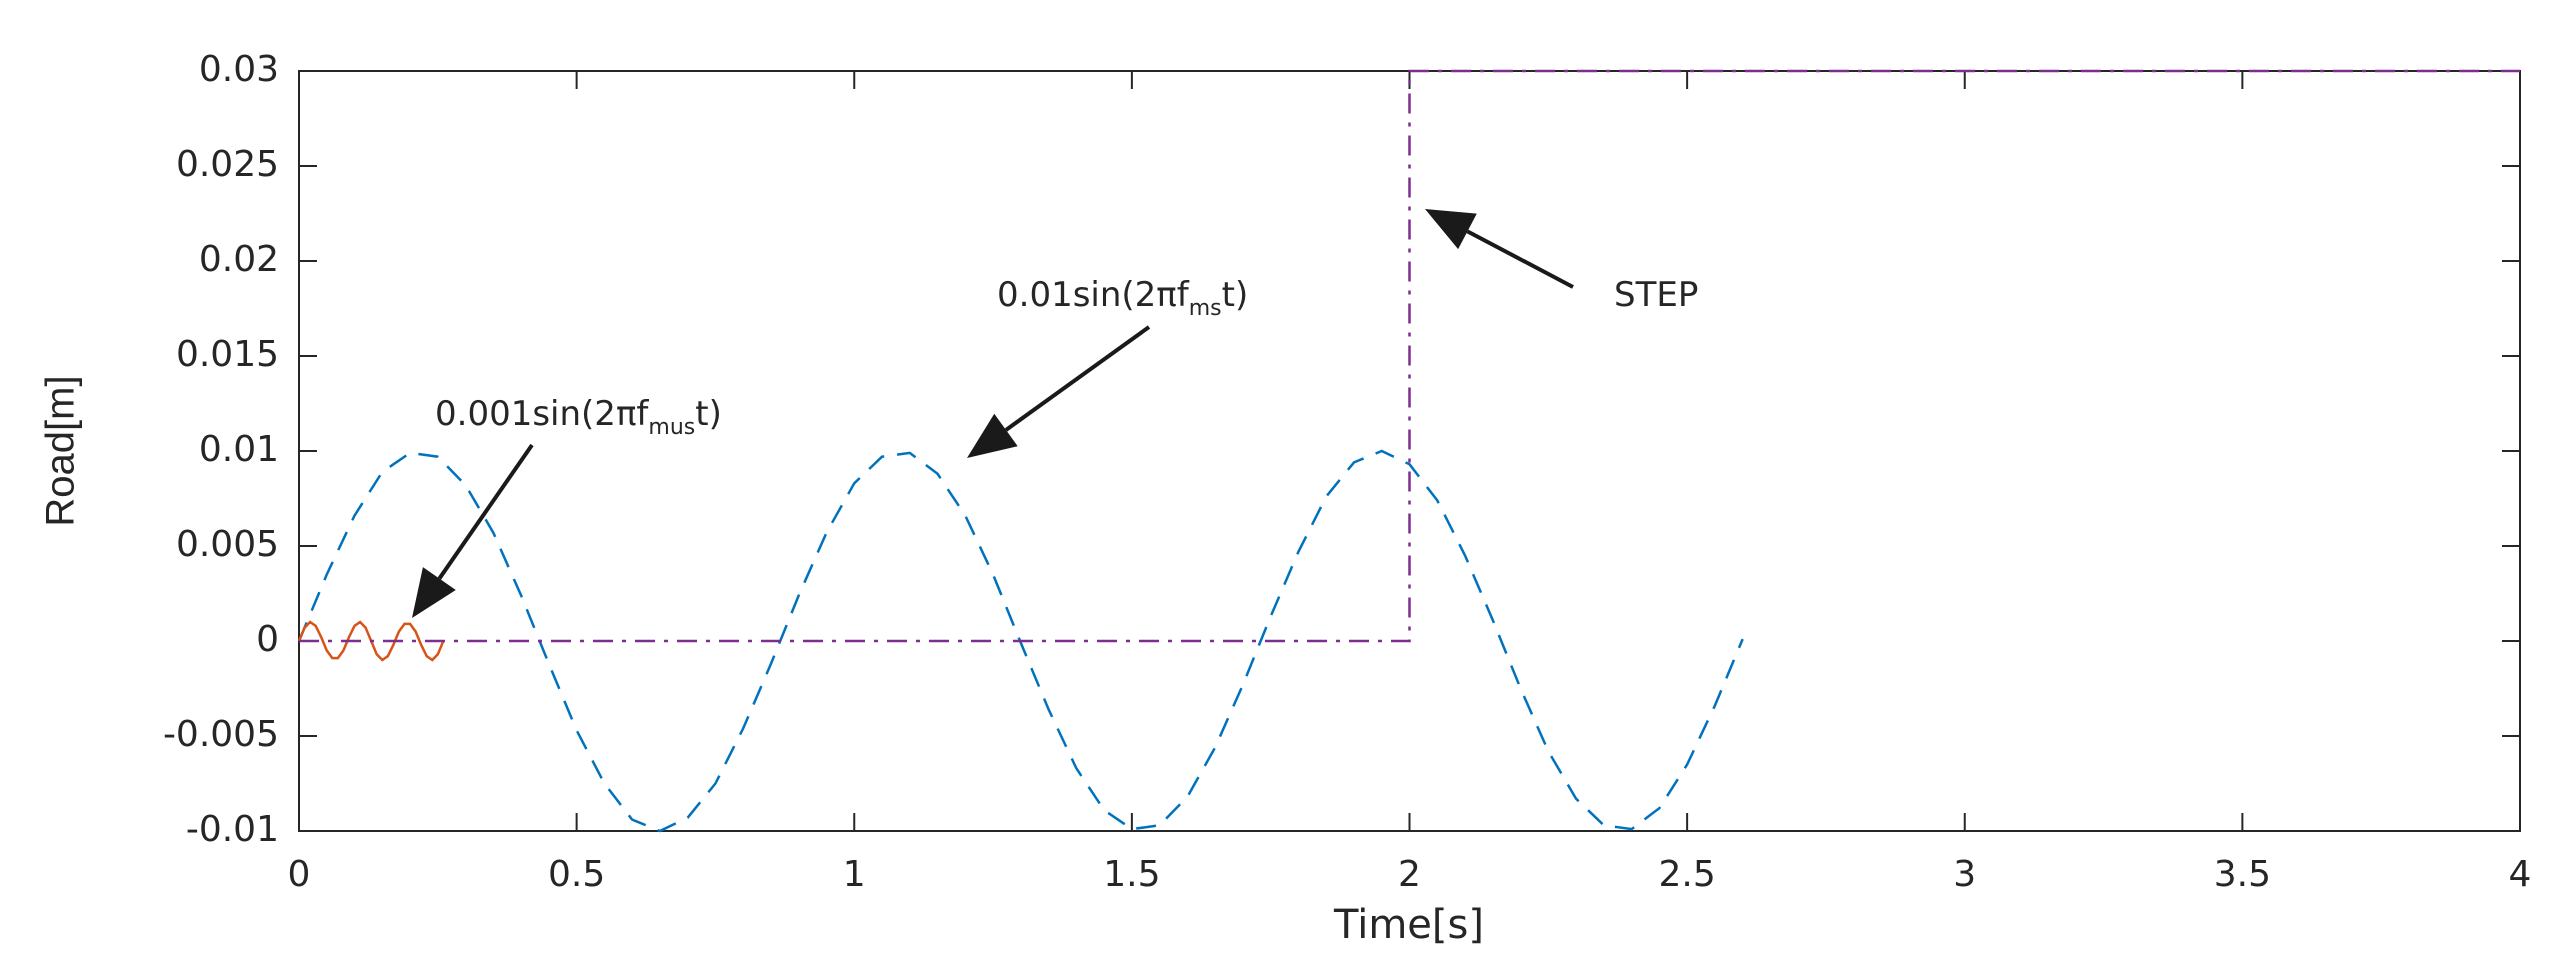 This screenshot has width=2572, height=964. I want to click on annotation: 0.01sin(2πfmst), so click(1122, 298).